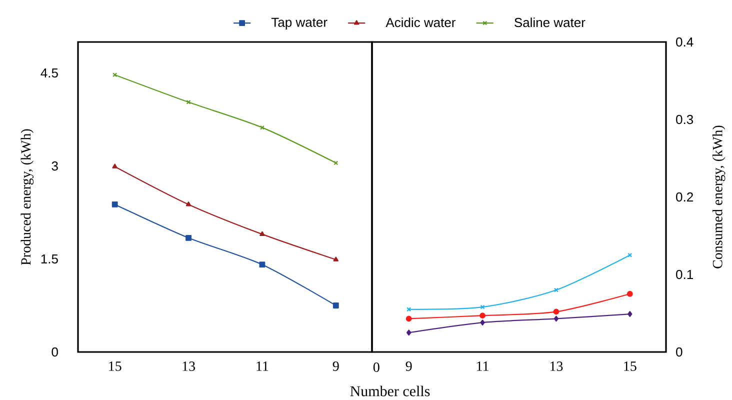 The image size is (732, 400). I want to click on legend-label: Saline water, so click(550, 23).